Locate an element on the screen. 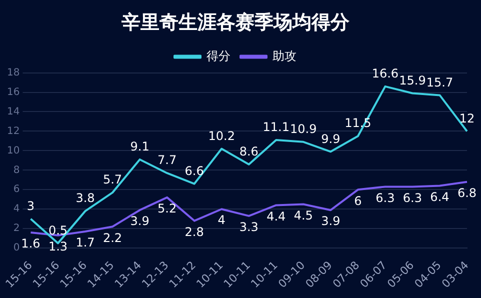 The image size is (481, 298). legend-label: 助攻 is located at coordinates (284, 55).